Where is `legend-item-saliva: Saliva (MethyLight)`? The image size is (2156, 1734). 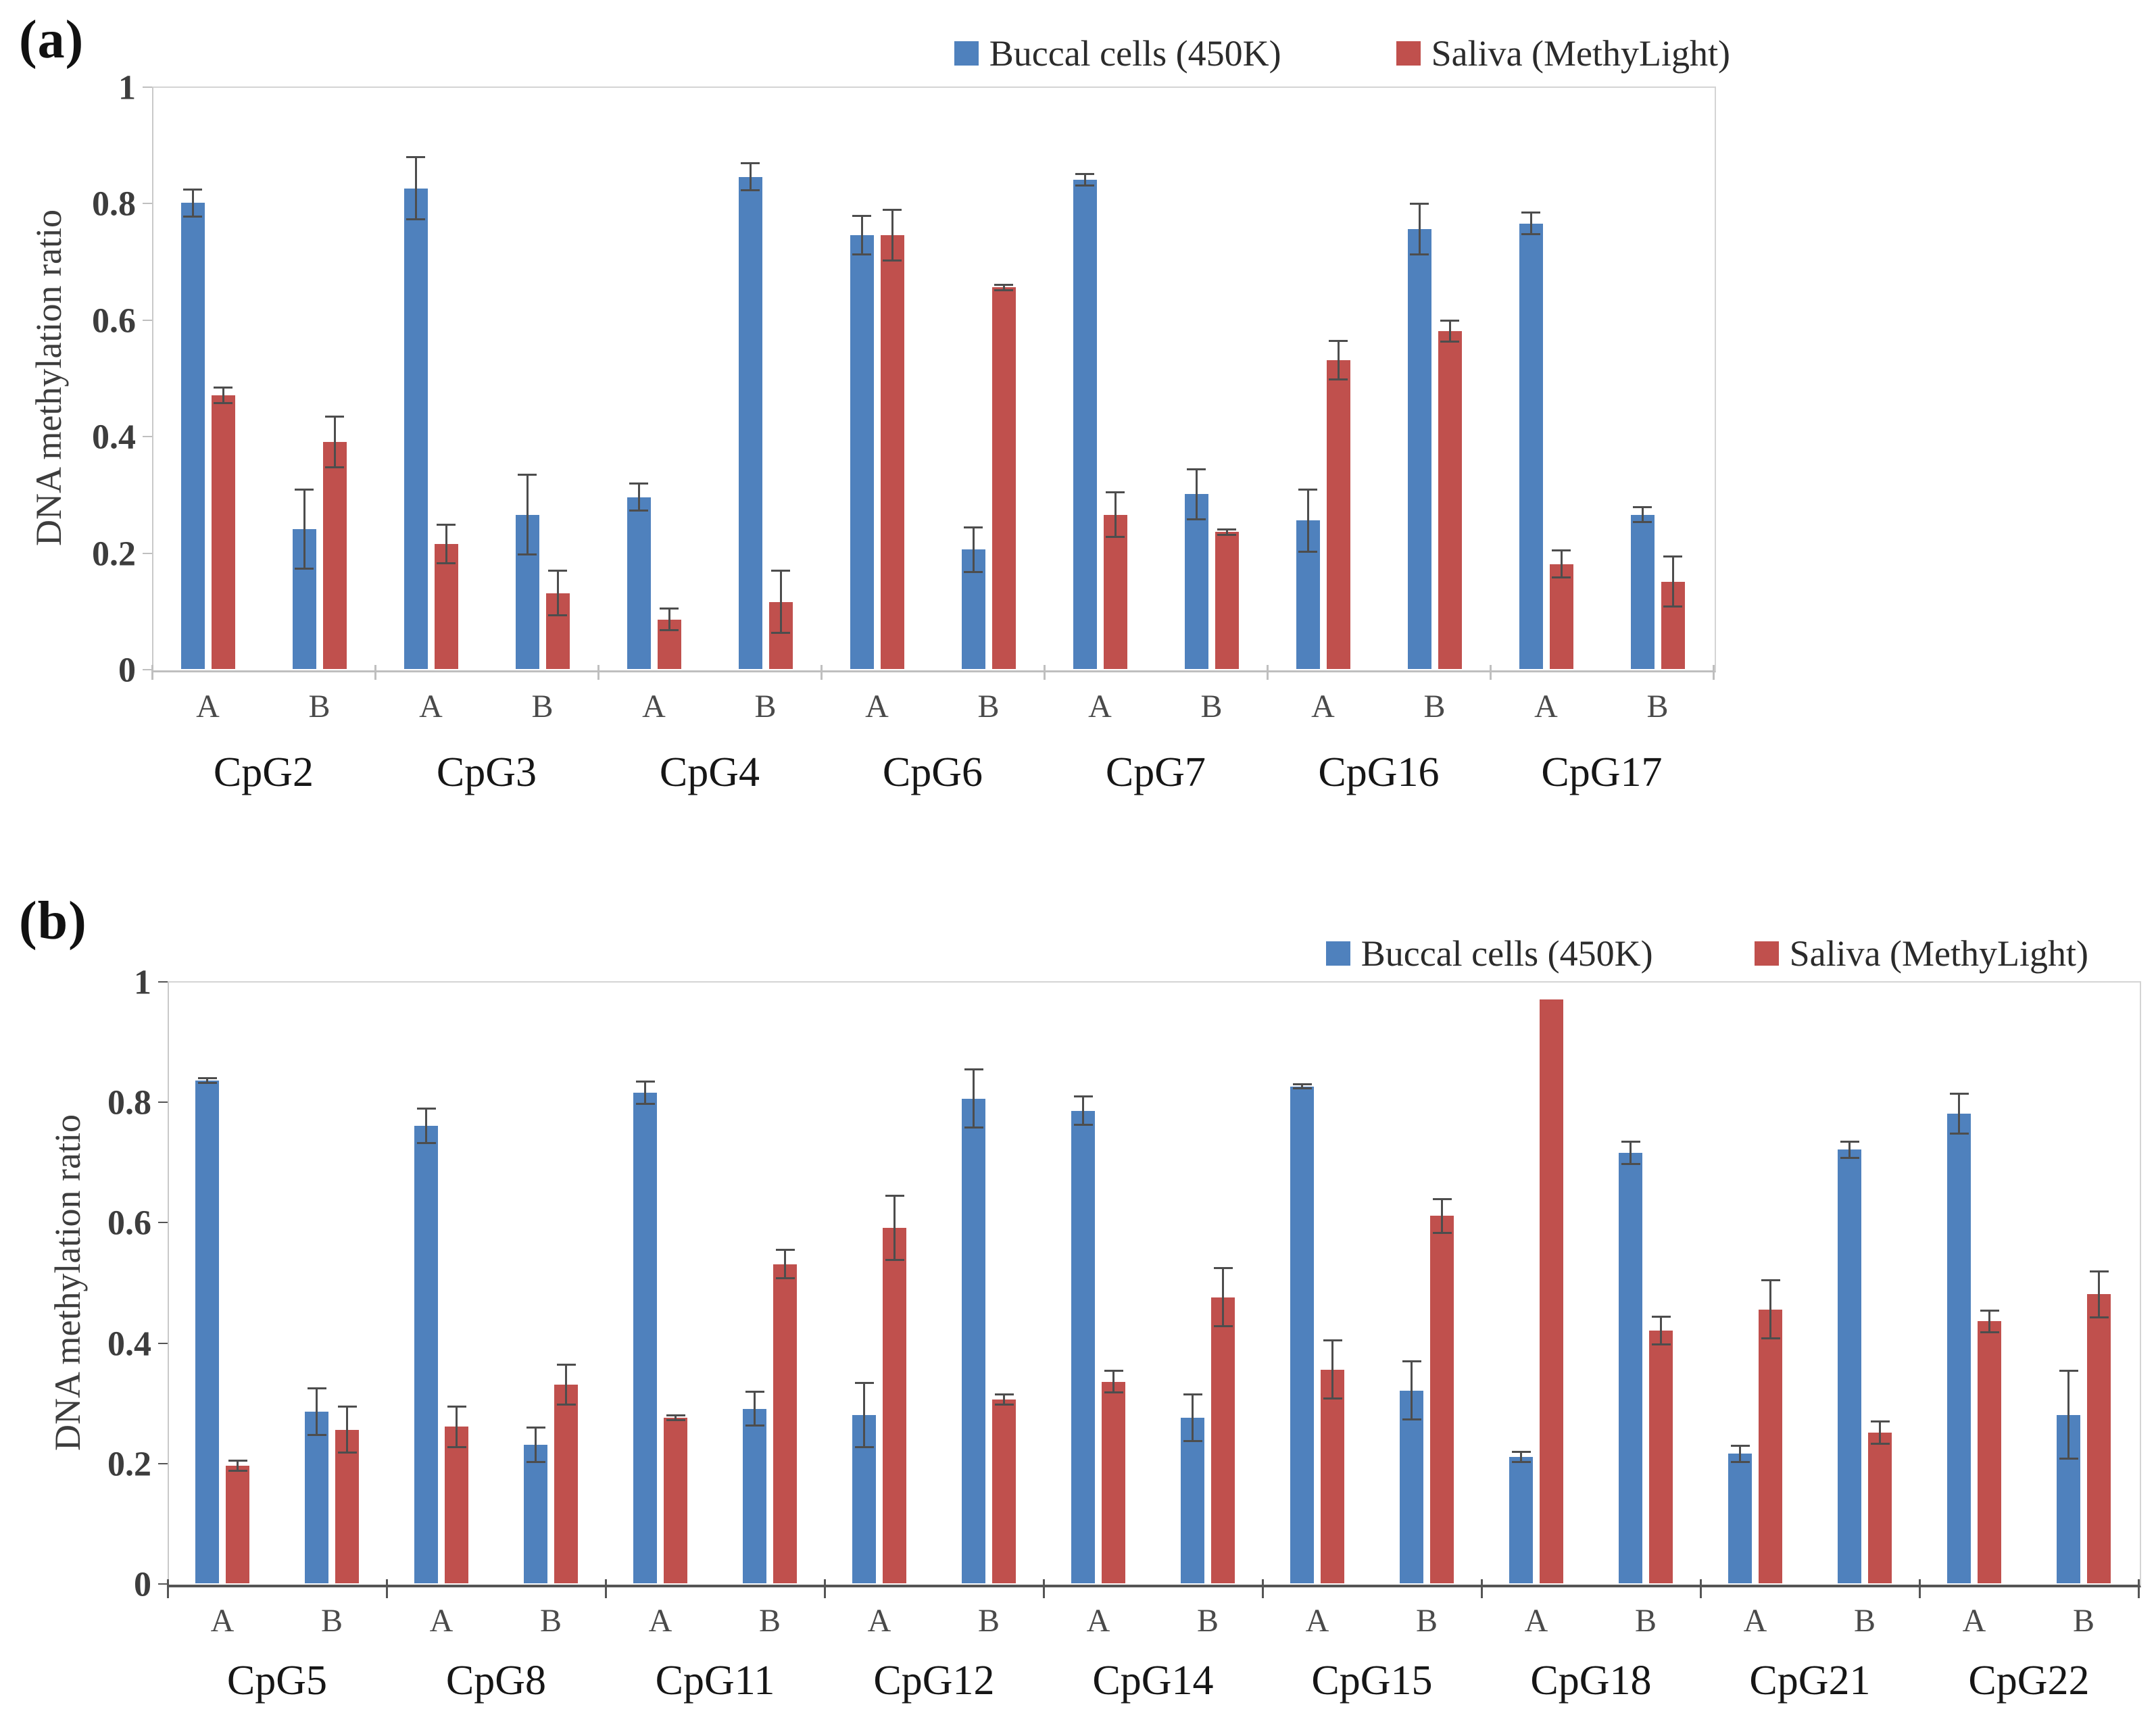 legend-item-saliva: Saliva (MethyLight) is located at coordinates (1921, 953).